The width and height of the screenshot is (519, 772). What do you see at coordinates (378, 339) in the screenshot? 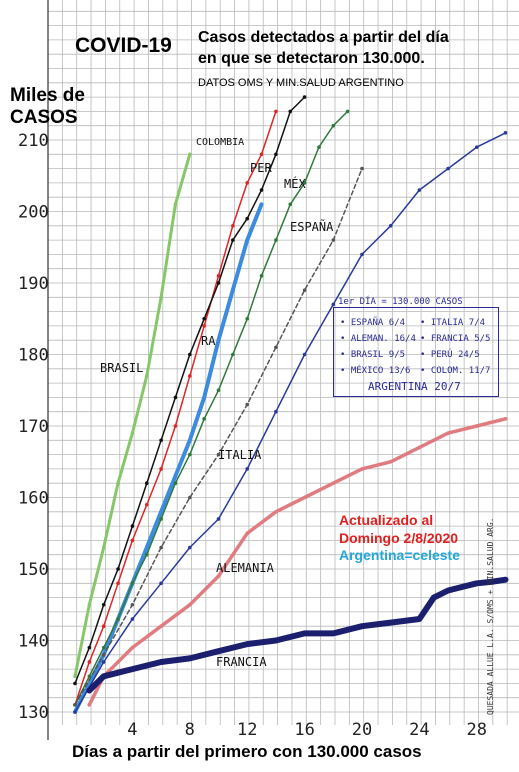
I see `legend-entry-alemania: • ALEMAN. 16/4` at bounding box center [378, 339].